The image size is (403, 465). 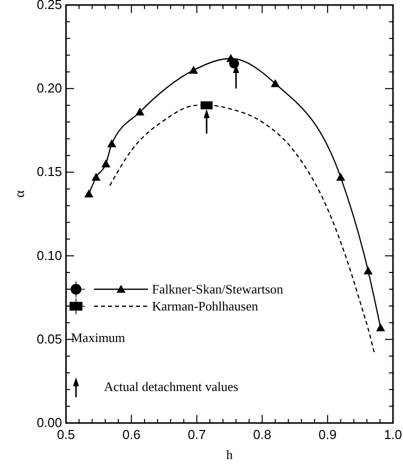 What do you see at coordinates (98, 338) in the screenshot?
I see `annotation: Maximum` at bounding box center [98, 338].